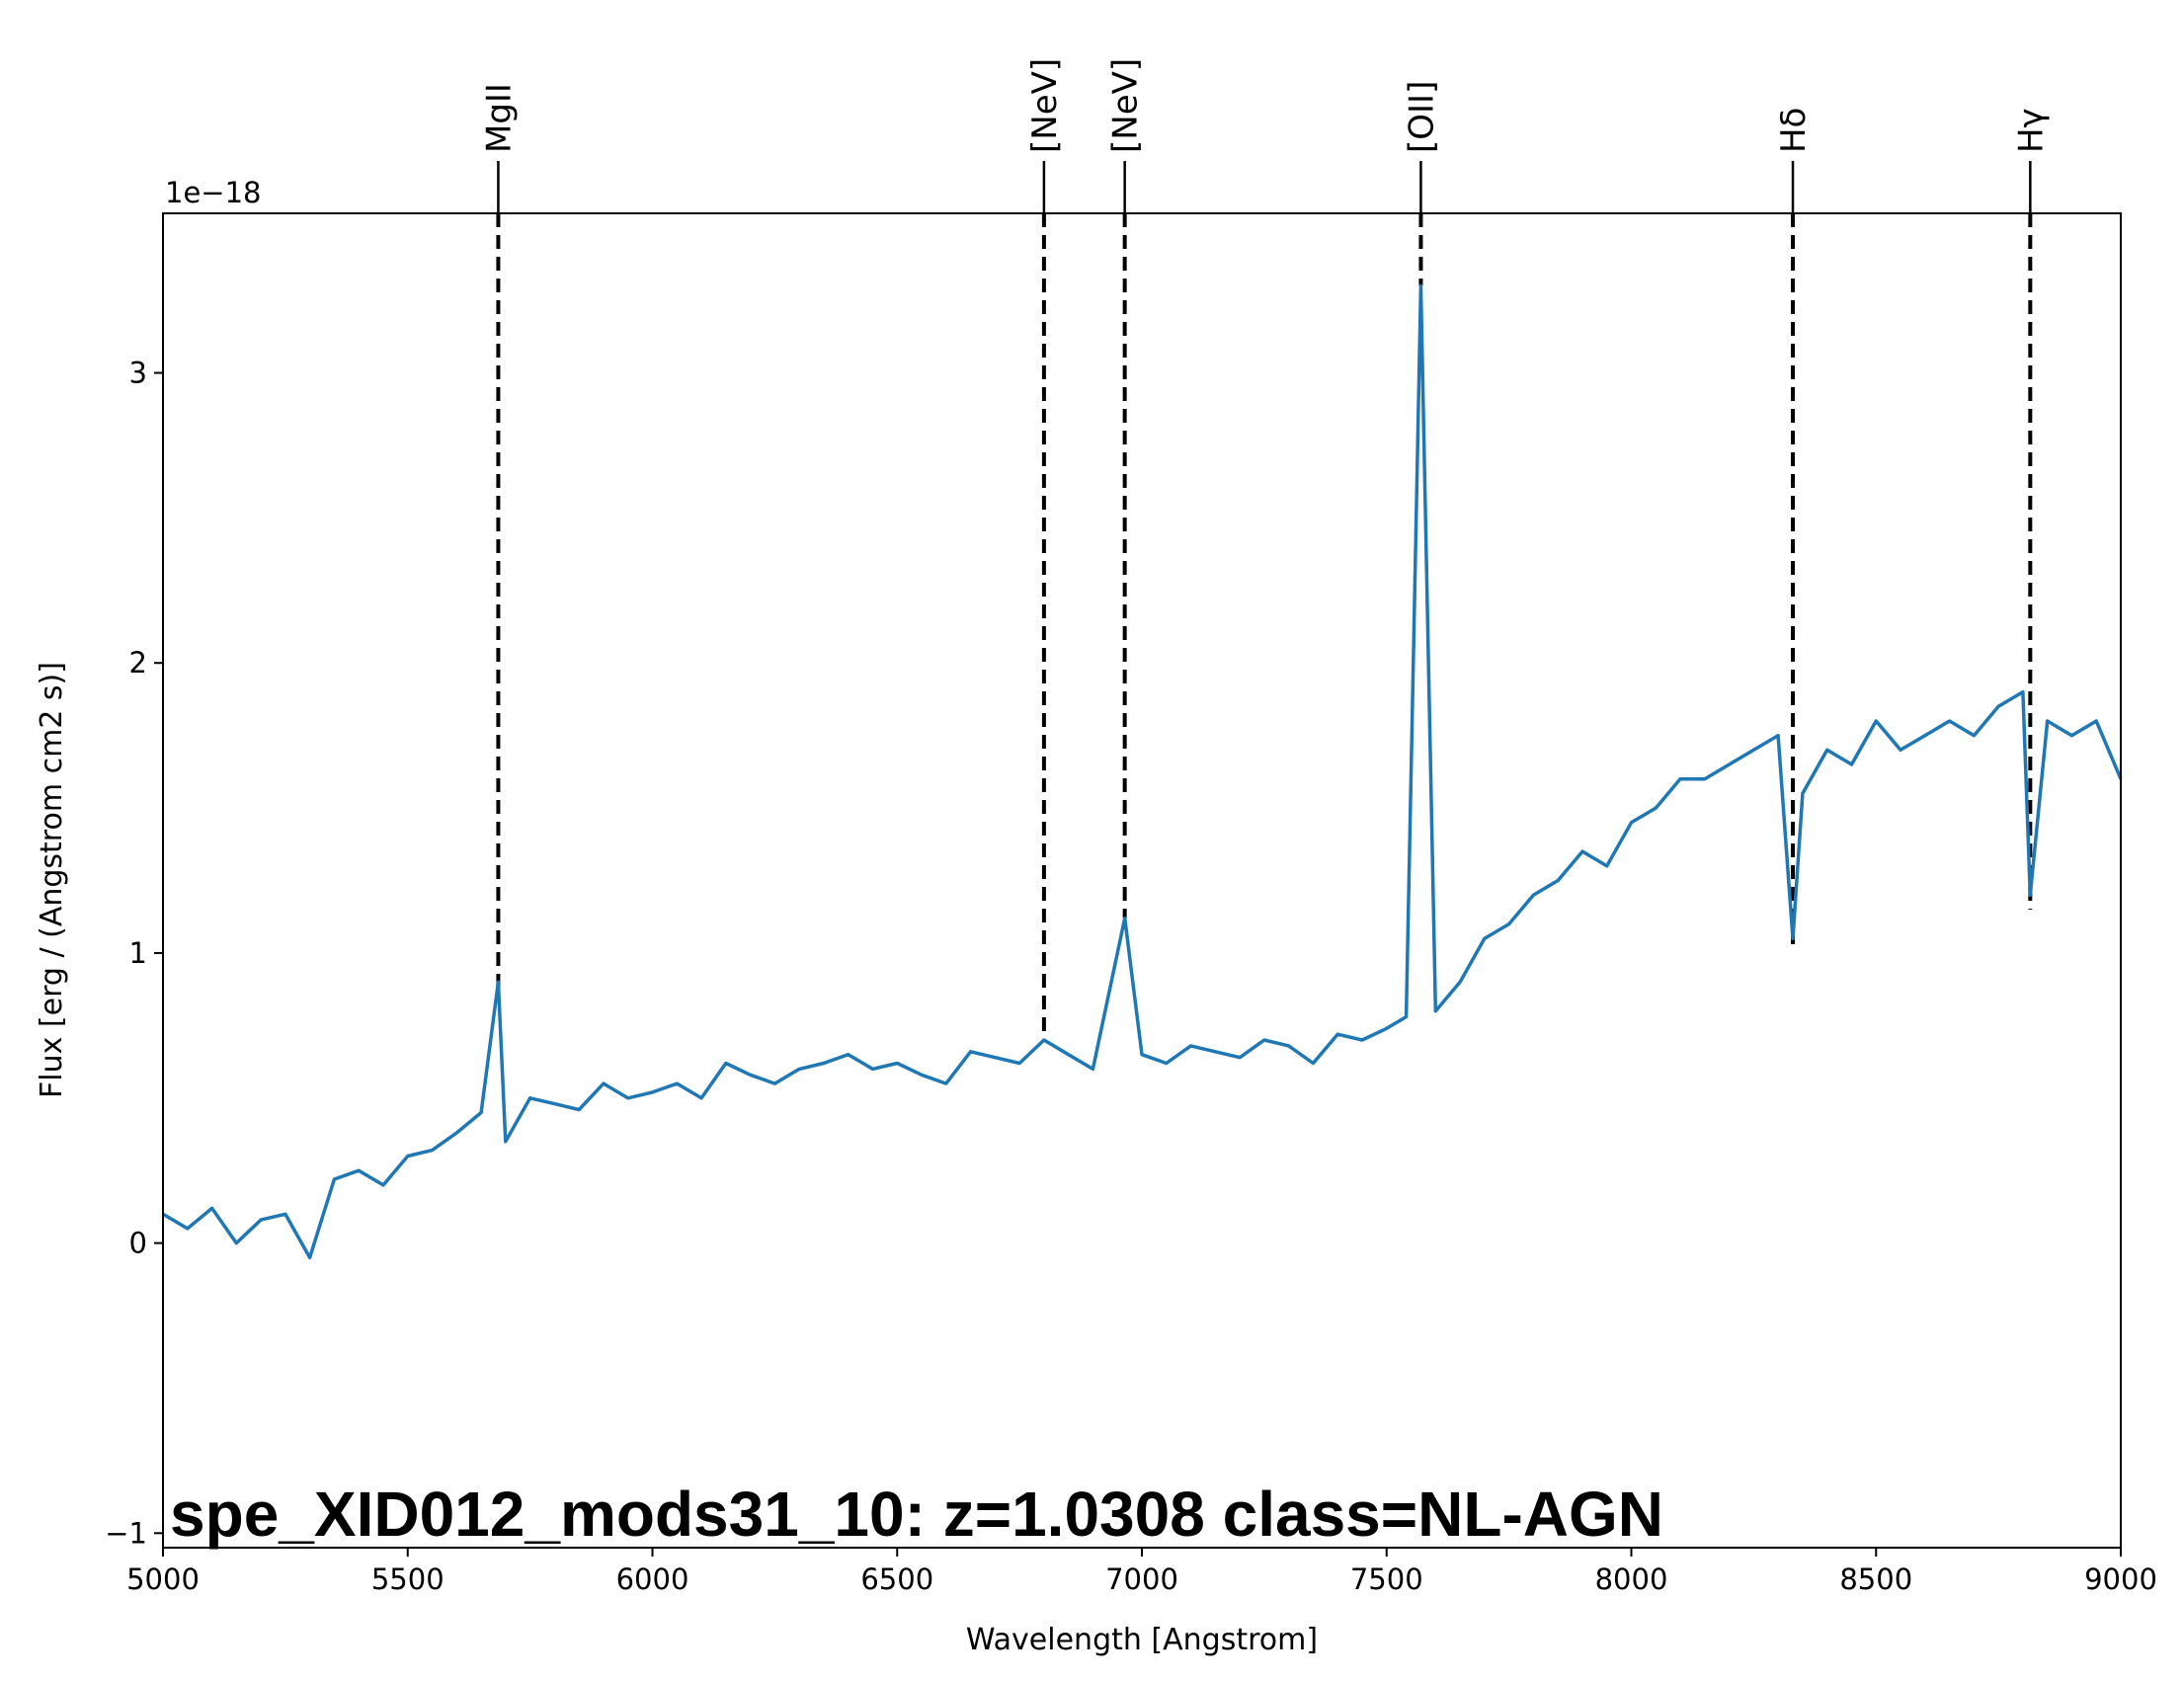  Describe the element at coordinates (138, 663) in the screenshot. I see `y-tick-label: 2` at that location.